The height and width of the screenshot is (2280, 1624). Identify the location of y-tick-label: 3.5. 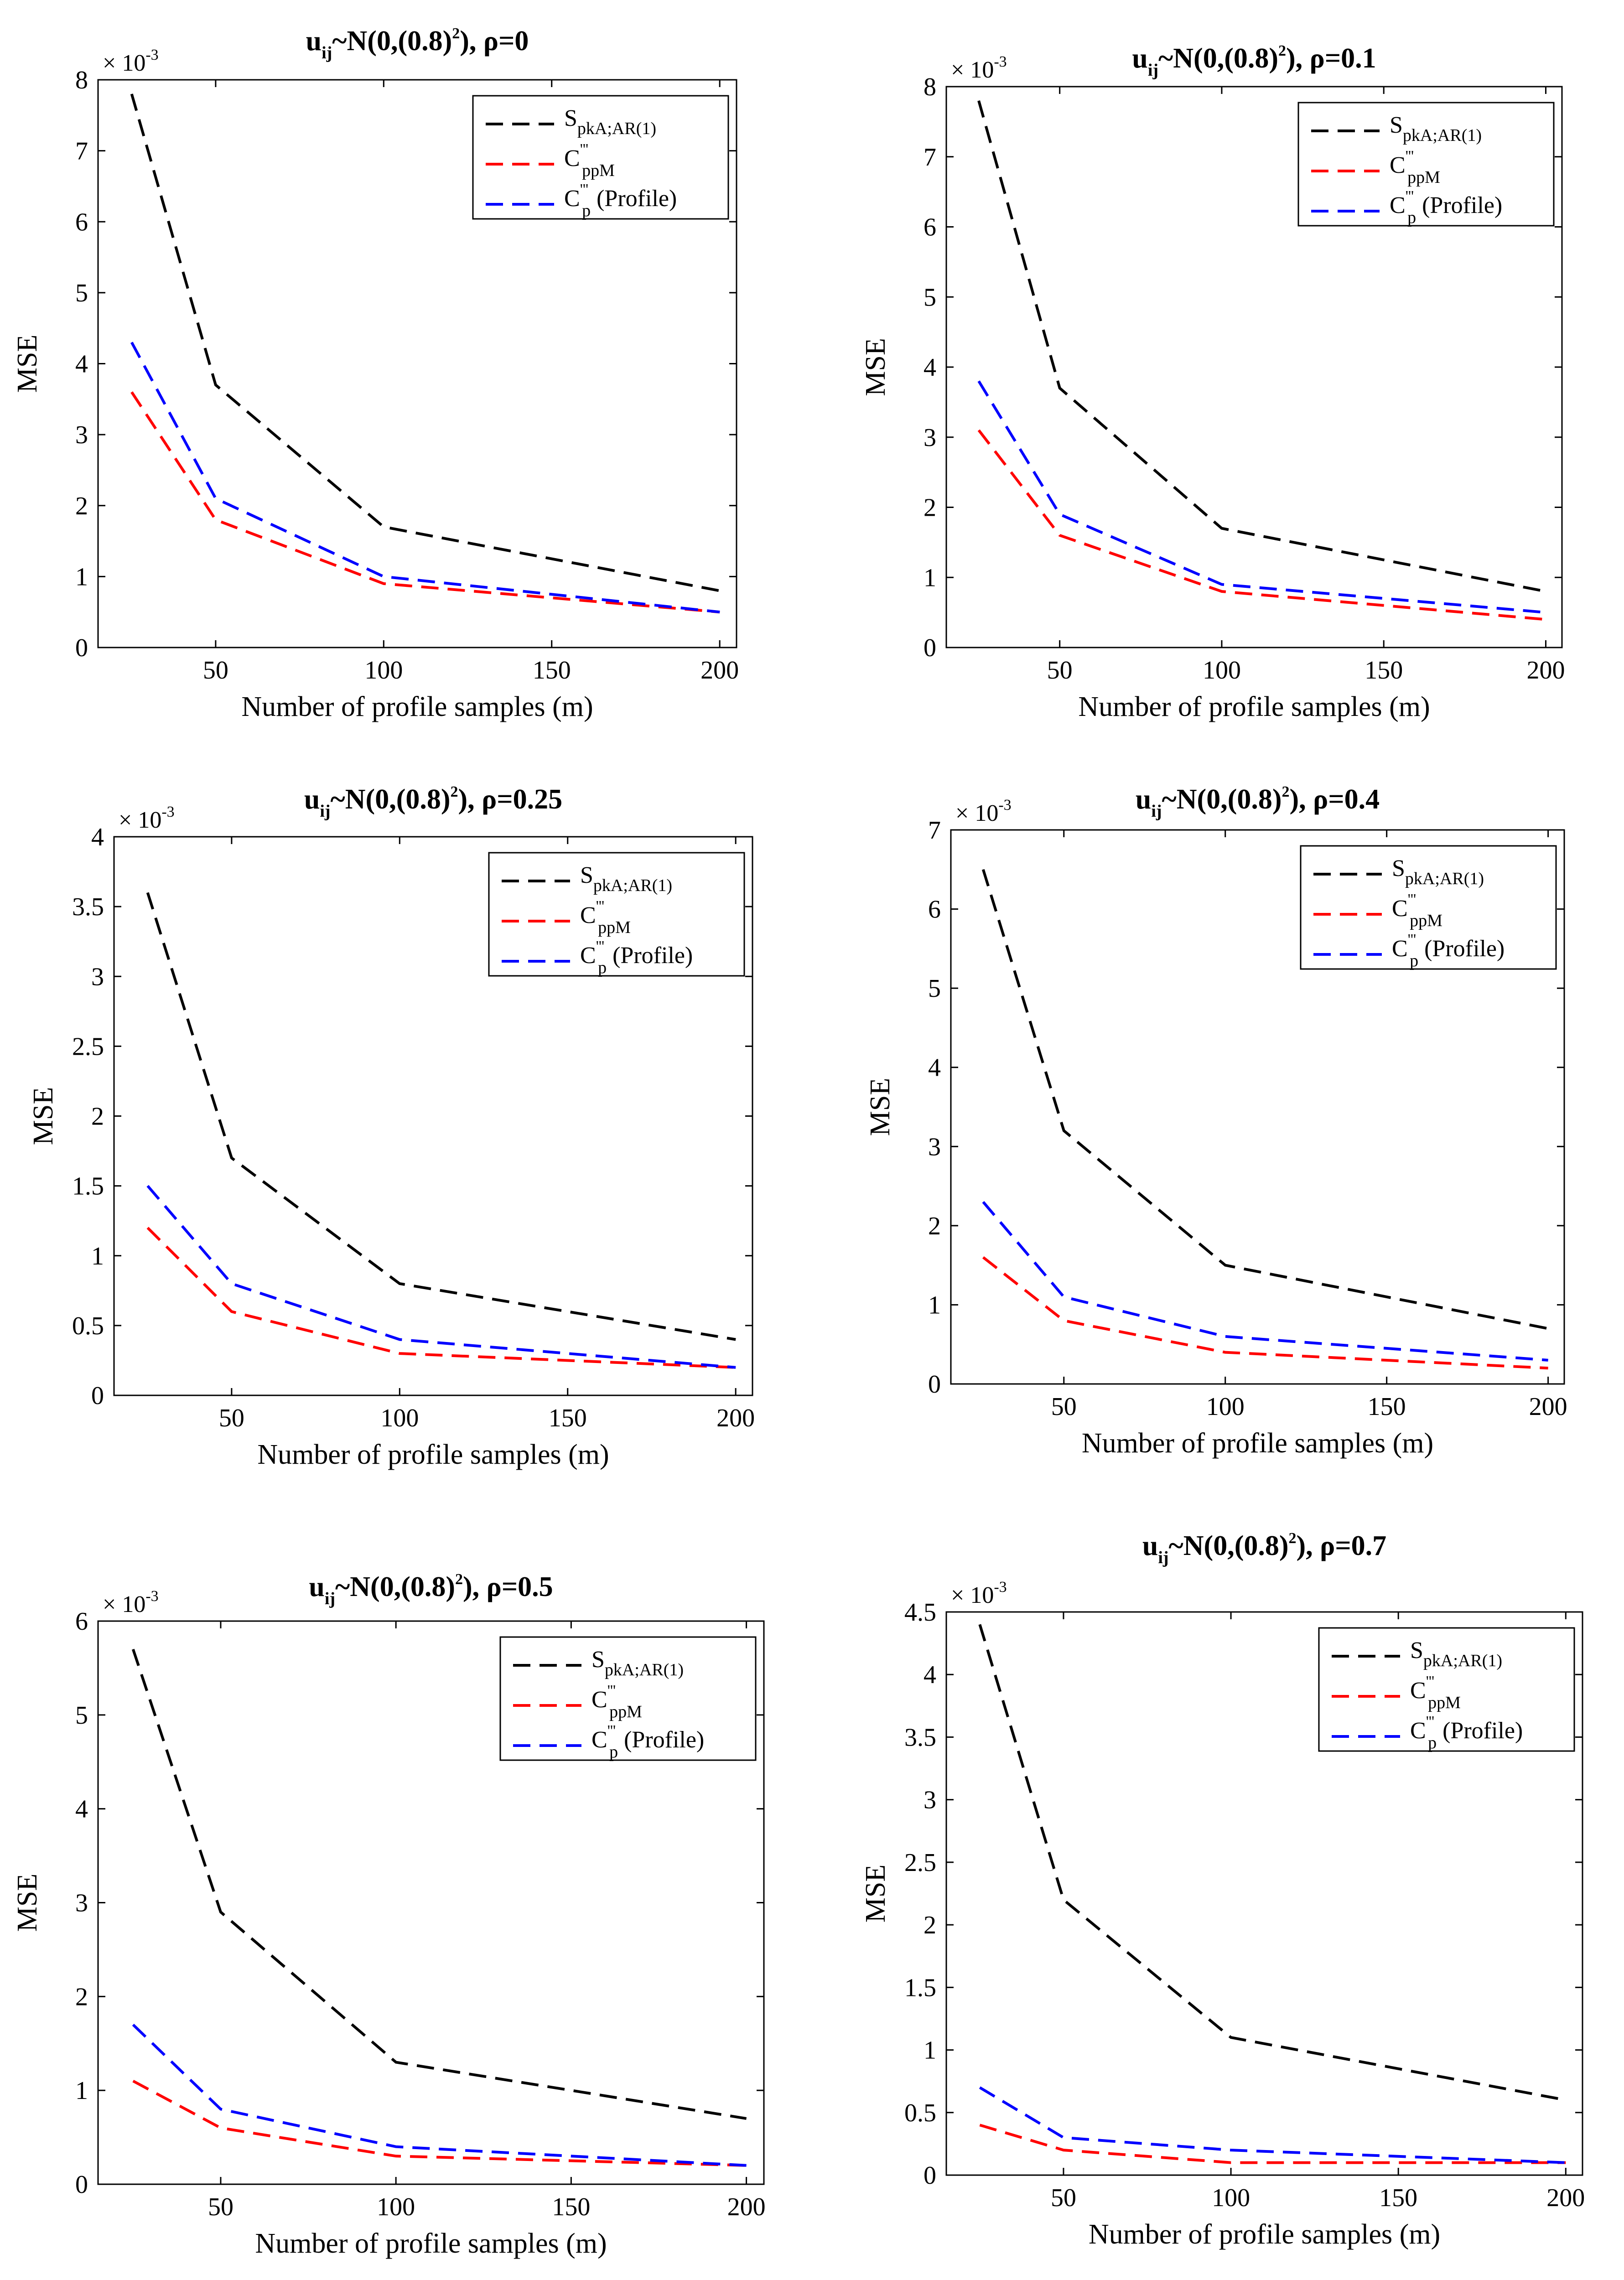
(88, 907).